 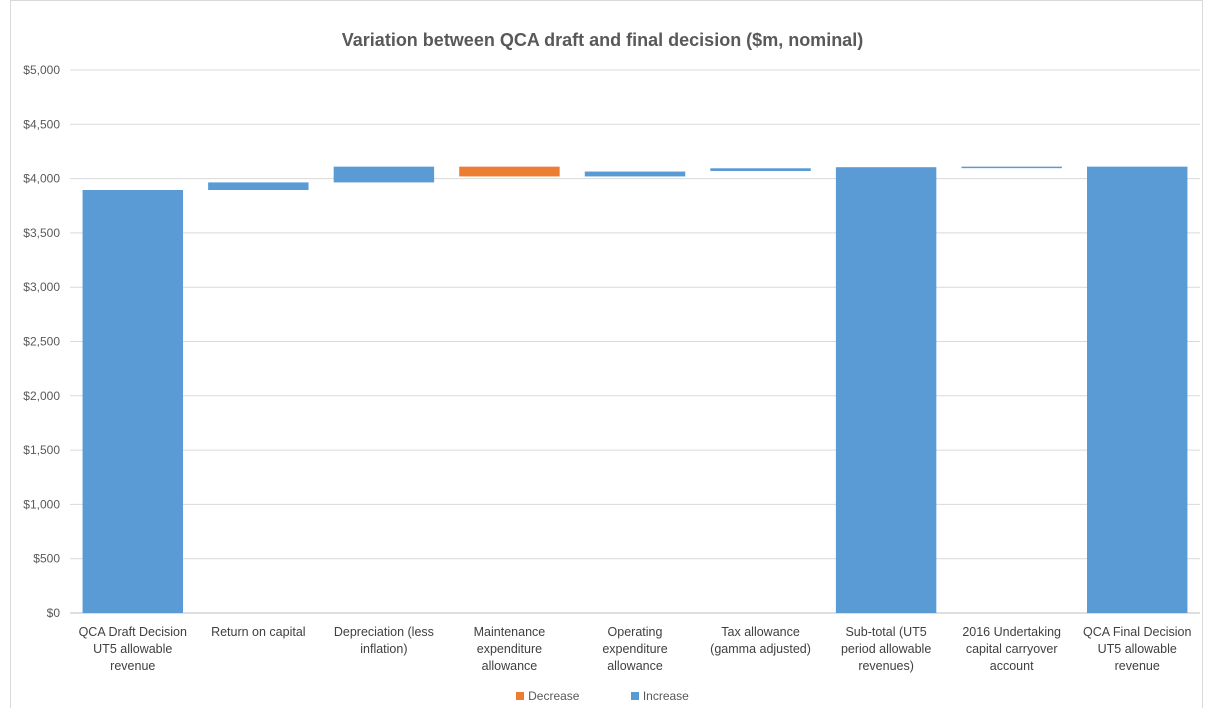 I want to click on y-tick-label: $2,000, so click(x=41, y=396).